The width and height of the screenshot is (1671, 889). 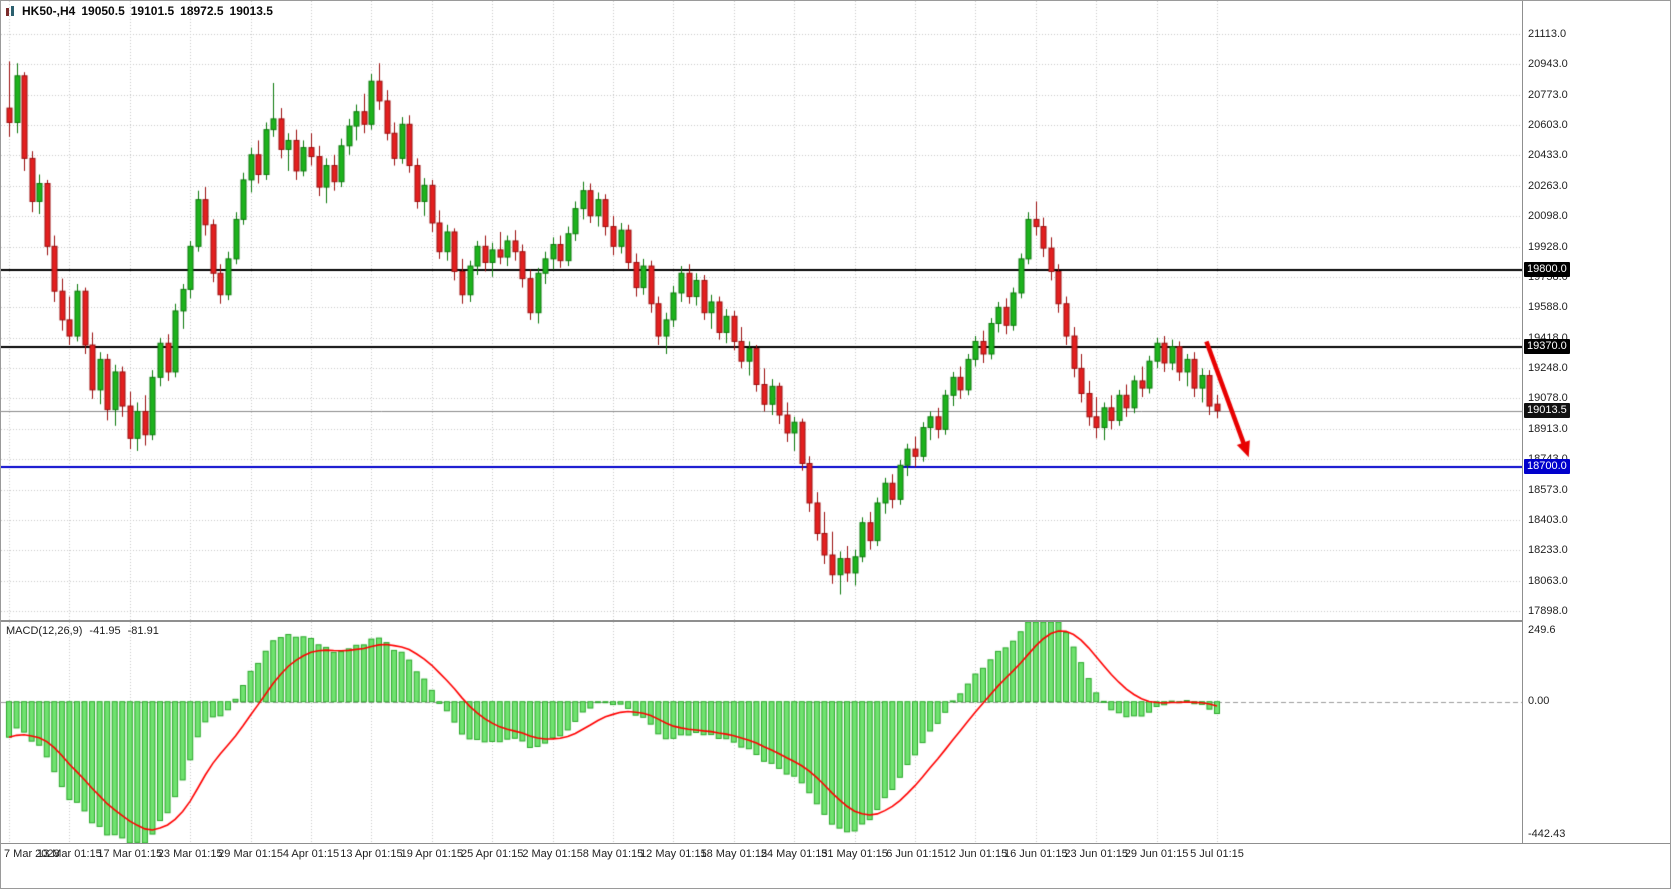 I want to click on time-axis-label: 16 Jun 01:15, so click(x=1035, y=854).